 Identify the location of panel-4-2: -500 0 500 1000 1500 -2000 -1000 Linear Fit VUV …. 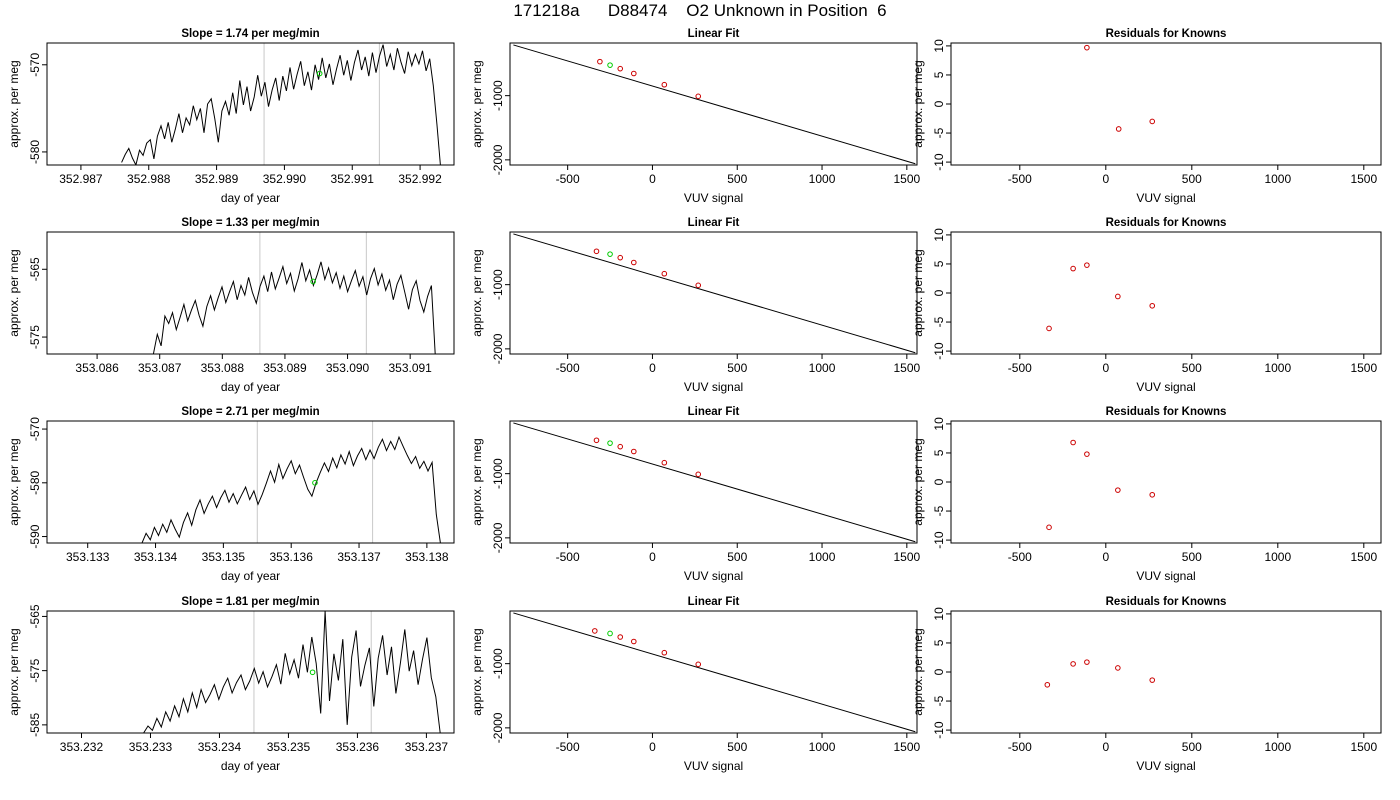
(695, 684).